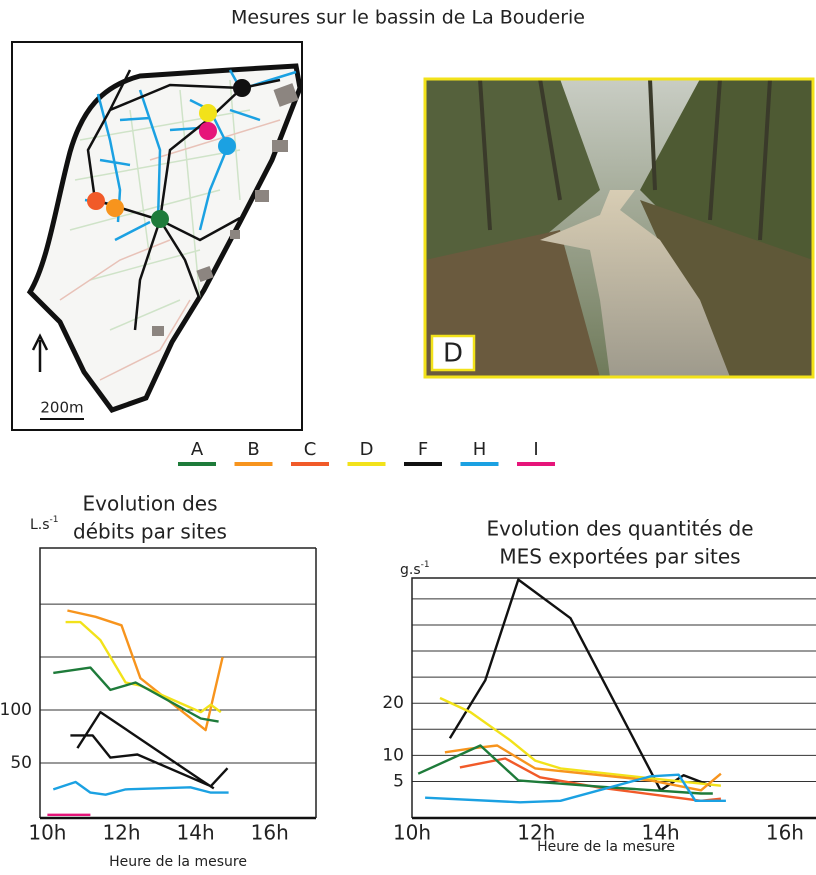  I want to click on scale-label: 200m, so click(61, 408).